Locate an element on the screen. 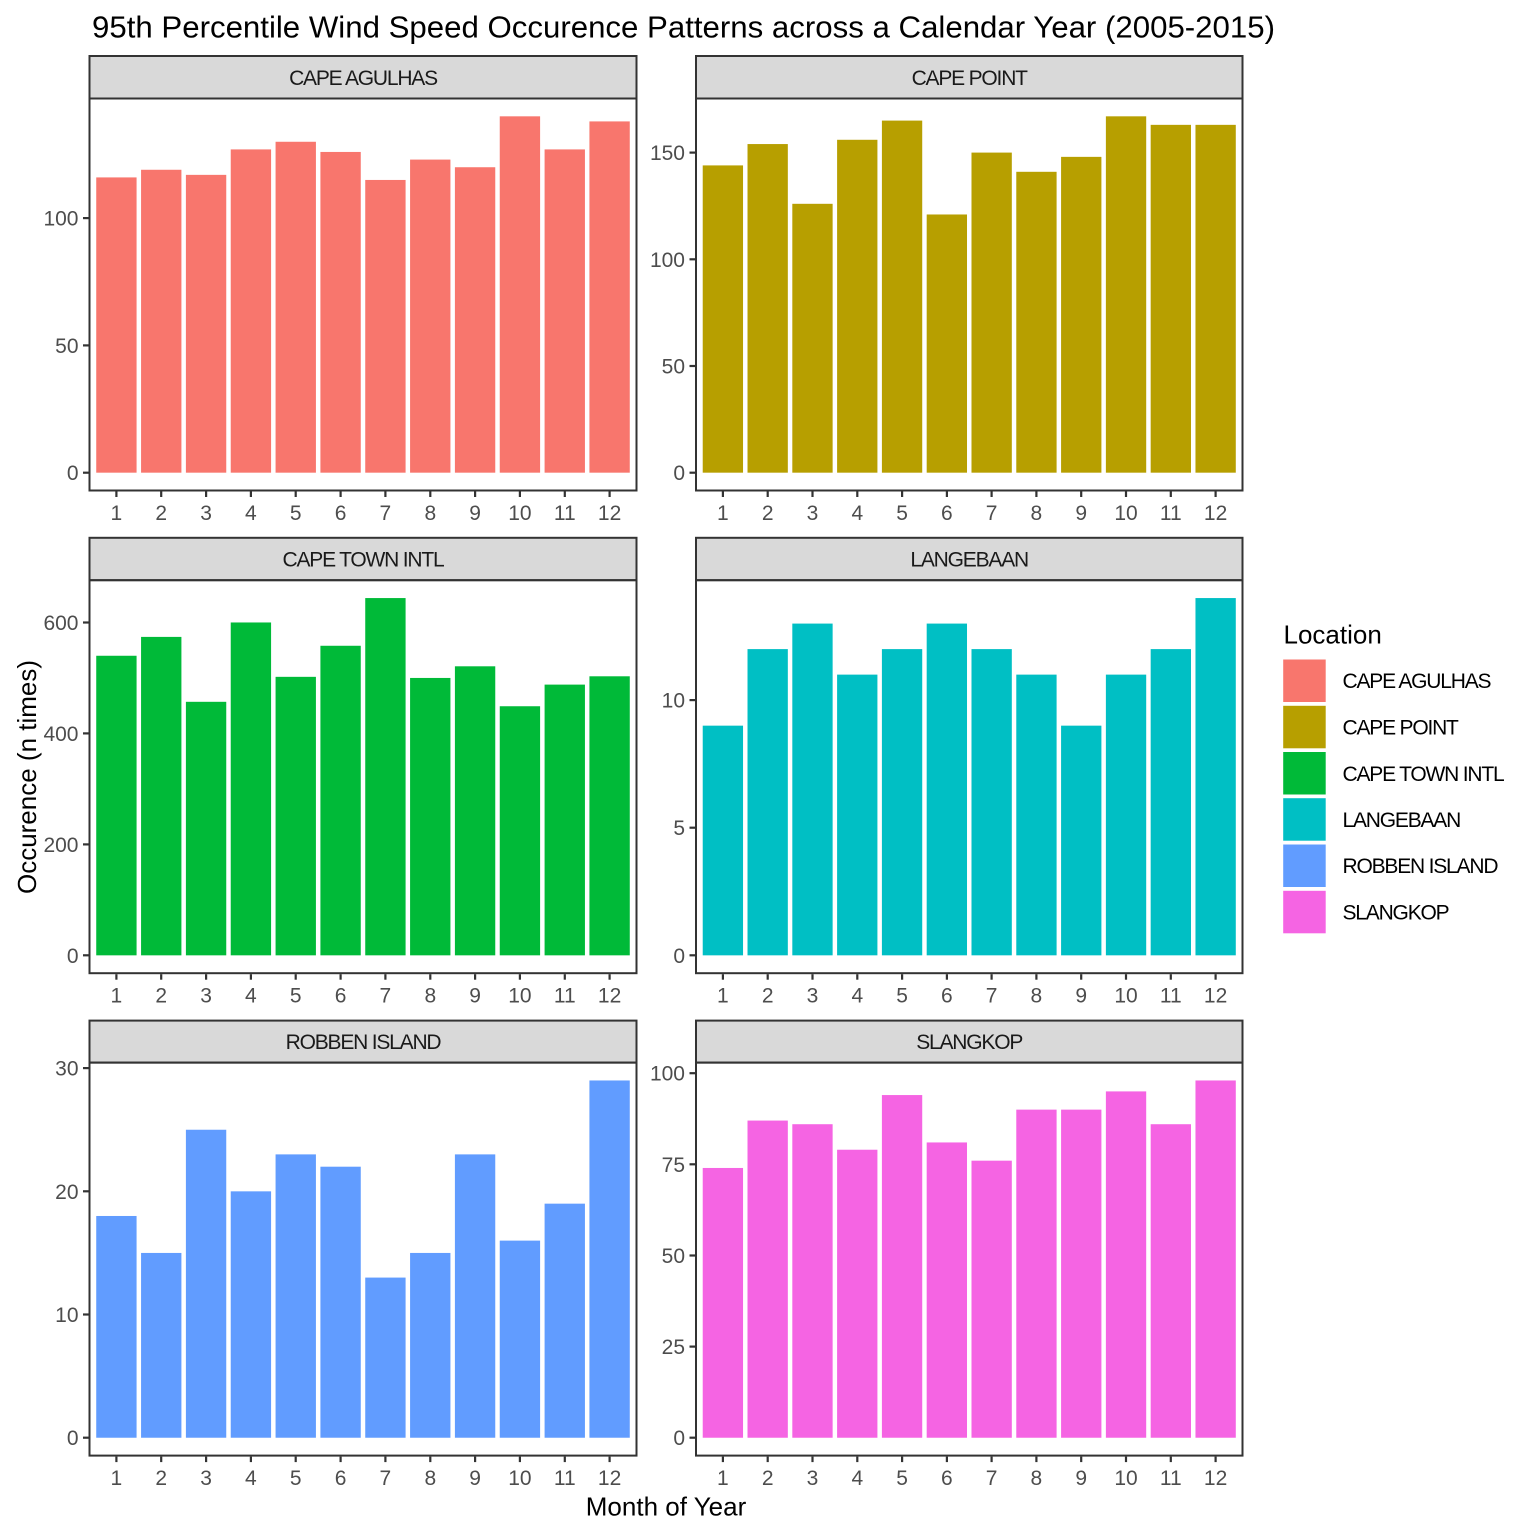 Image resolution: width=1536 pixels, height=1536 pixels. svg-text: CAPE TOWN INTL is located at coordinates (363, 560).